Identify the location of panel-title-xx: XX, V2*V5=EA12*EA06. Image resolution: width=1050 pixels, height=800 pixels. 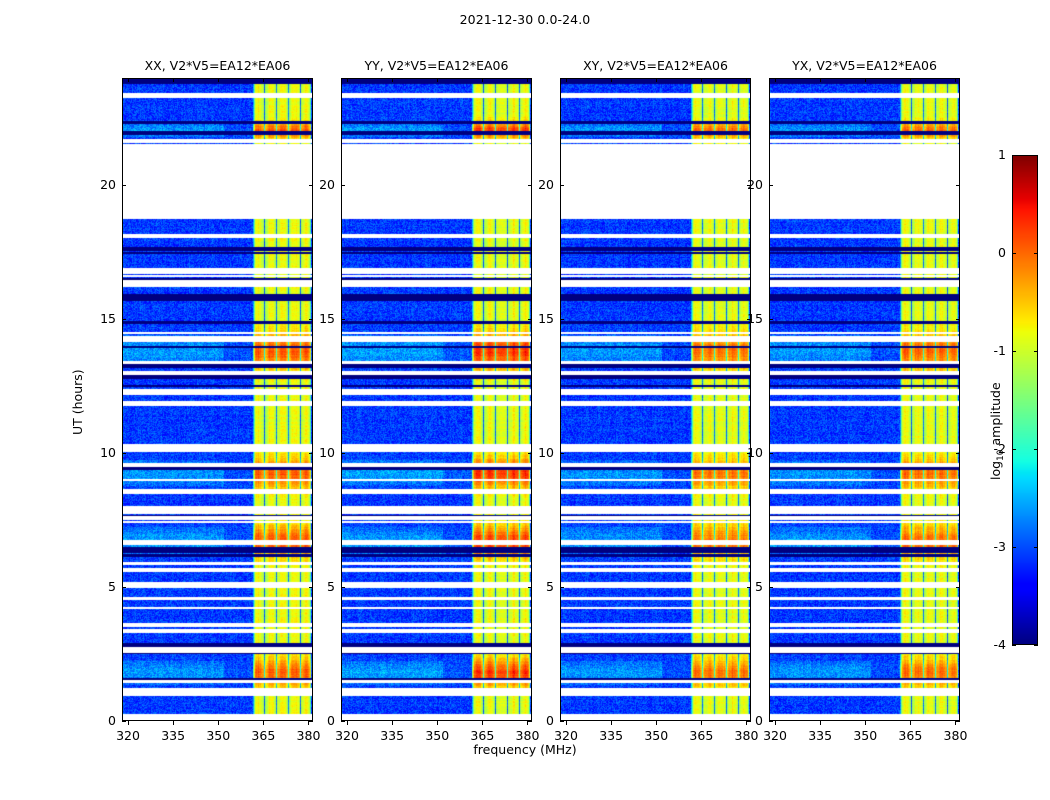
(217, 65).